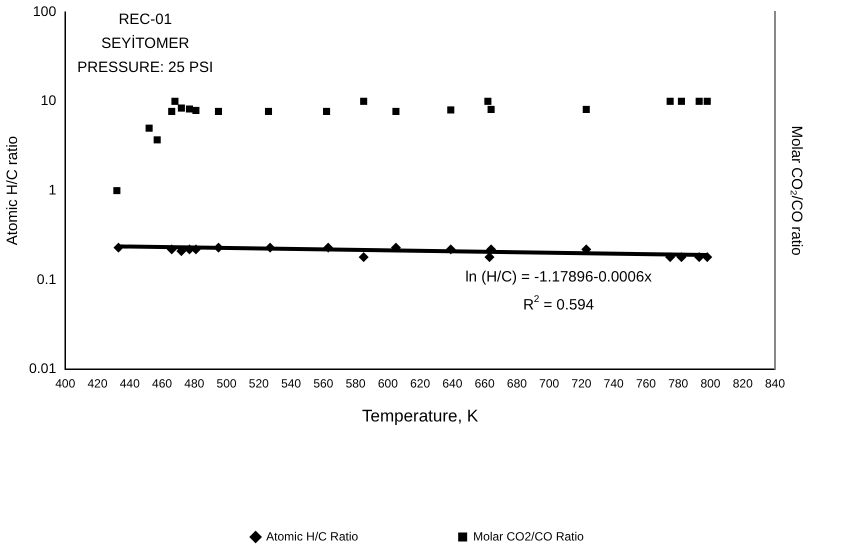  I want to click on legend-label: Atomic H/C Ratio, so click(312, 536).